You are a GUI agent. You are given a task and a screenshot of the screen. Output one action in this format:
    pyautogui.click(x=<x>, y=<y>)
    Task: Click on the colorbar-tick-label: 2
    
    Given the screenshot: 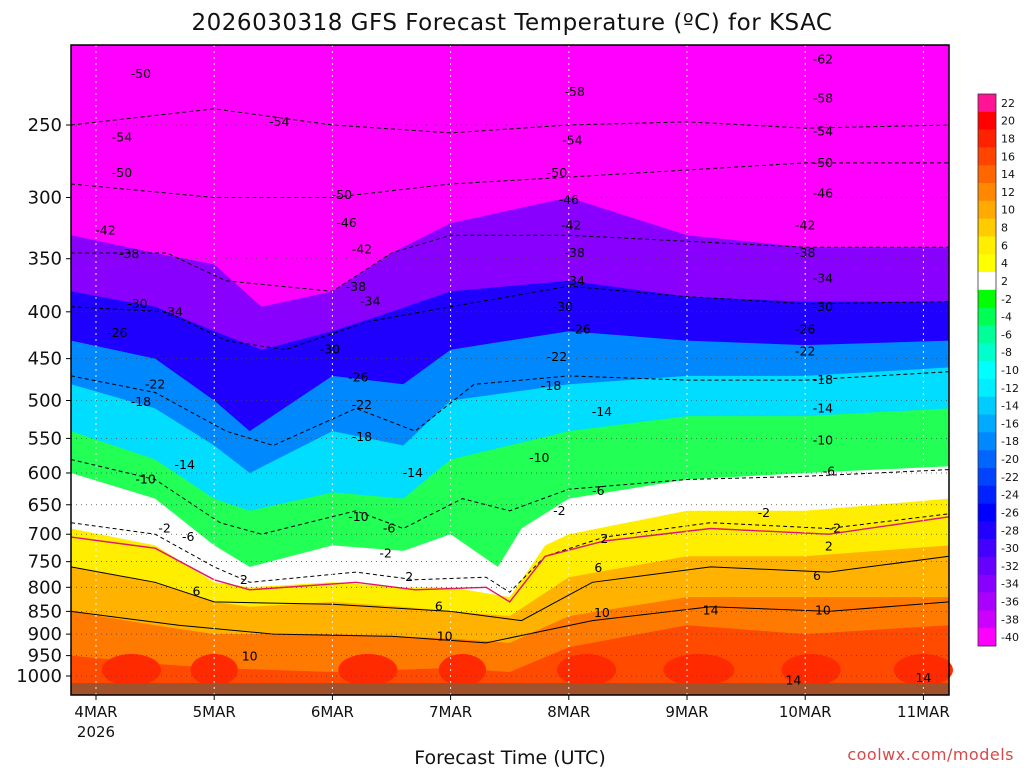 What is the action you would take?
    pyautogui.click(x=1004, y=281)
    